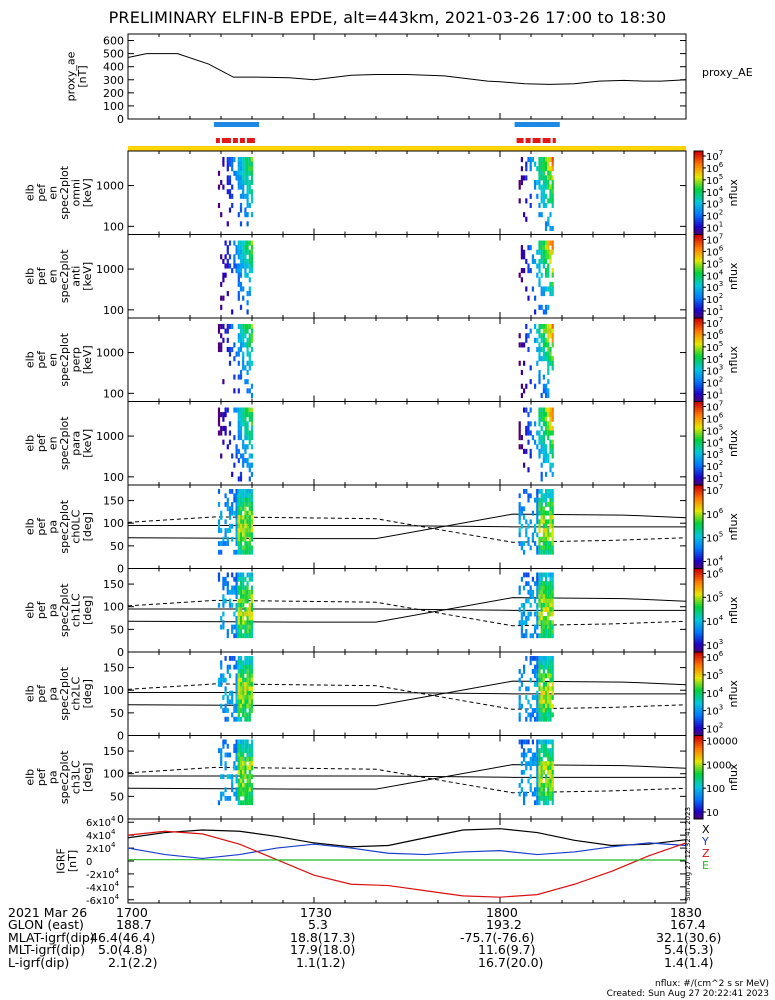 This screenshot has height=1000, width=775. Describe the element at coordinates (733, 527) in the screenshot. I see `colorbar-unit: nflux` at that location.